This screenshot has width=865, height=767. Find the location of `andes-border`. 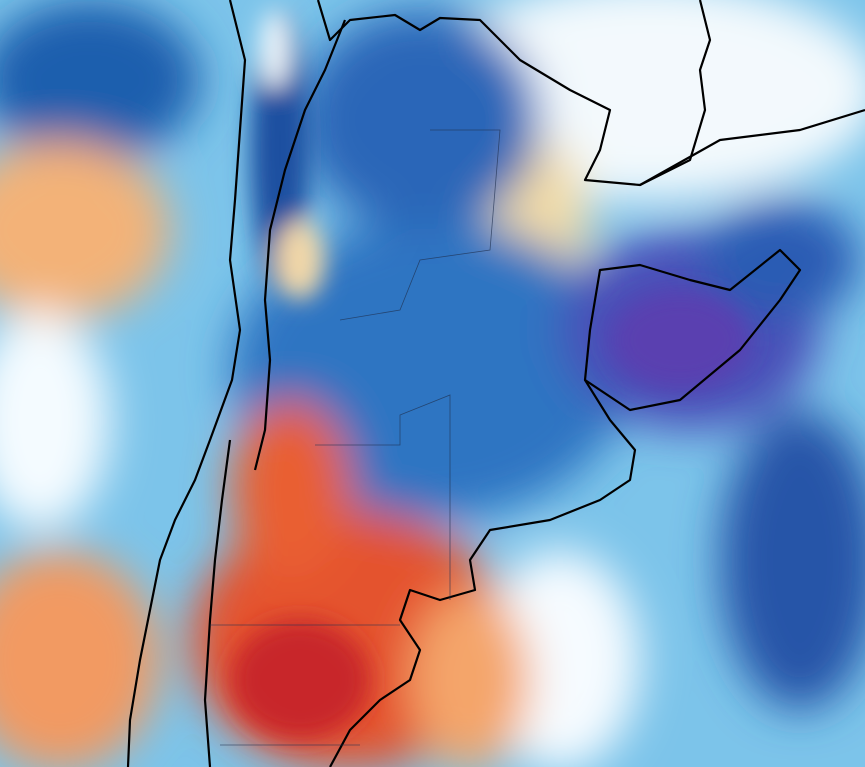

andes-border is located at coordinates (300, 245).